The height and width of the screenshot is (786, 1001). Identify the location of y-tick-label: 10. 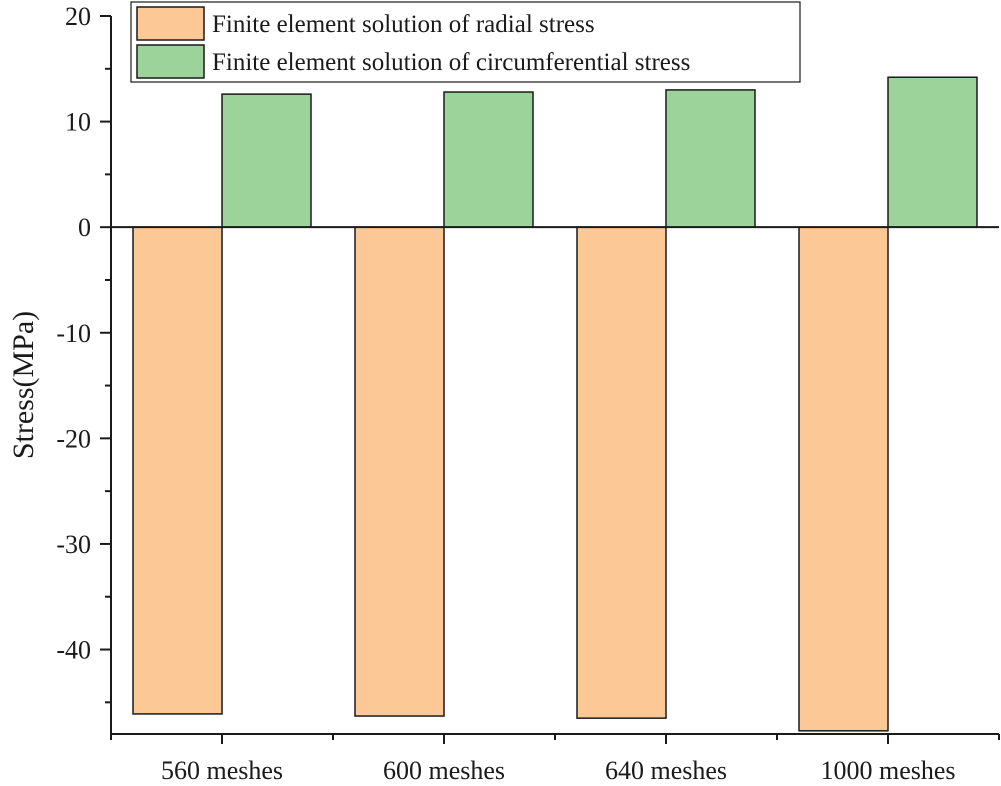
(78, 122).